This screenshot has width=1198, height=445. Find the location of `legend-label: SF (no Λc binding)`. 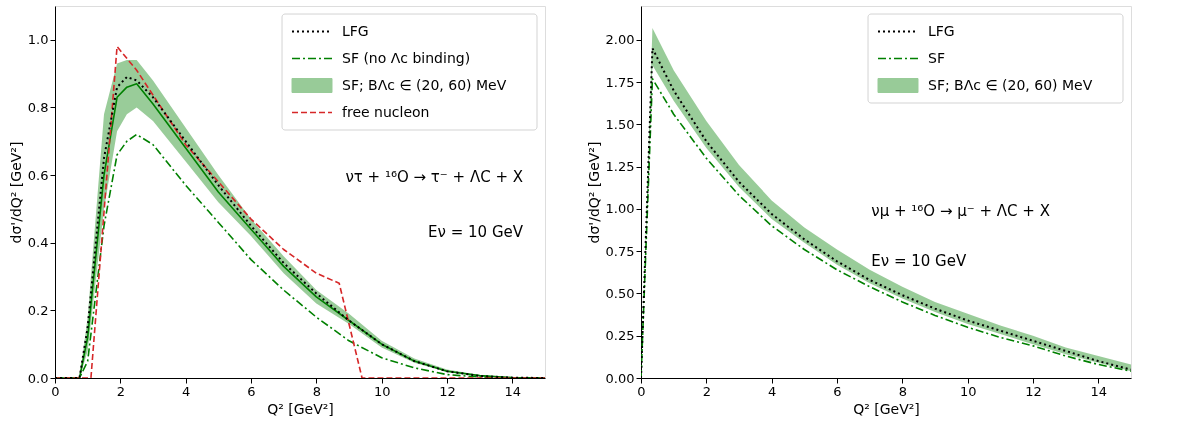

legend-label: SF (no Λc binding) is located at coordinates (406, 57).